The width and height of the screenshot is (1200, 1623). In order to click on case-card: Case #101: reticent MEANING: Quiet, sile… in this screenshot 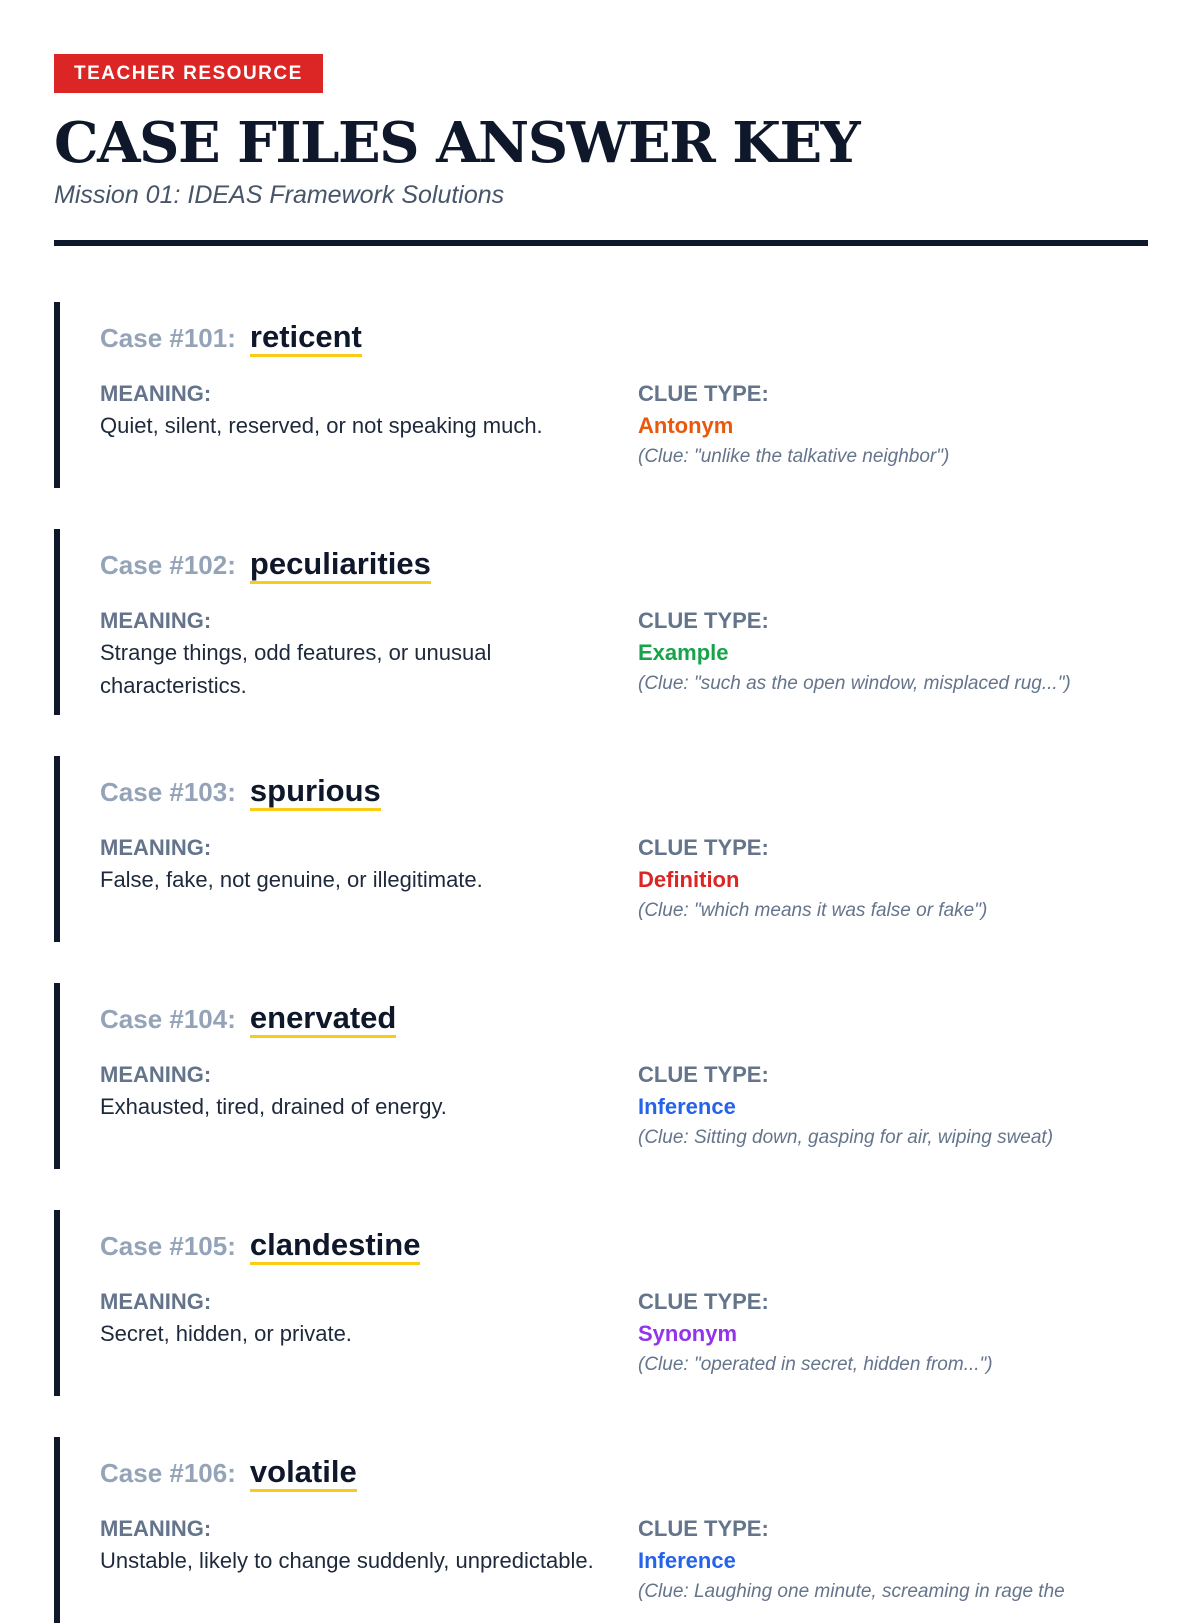, I will do `click(601, 395)`.